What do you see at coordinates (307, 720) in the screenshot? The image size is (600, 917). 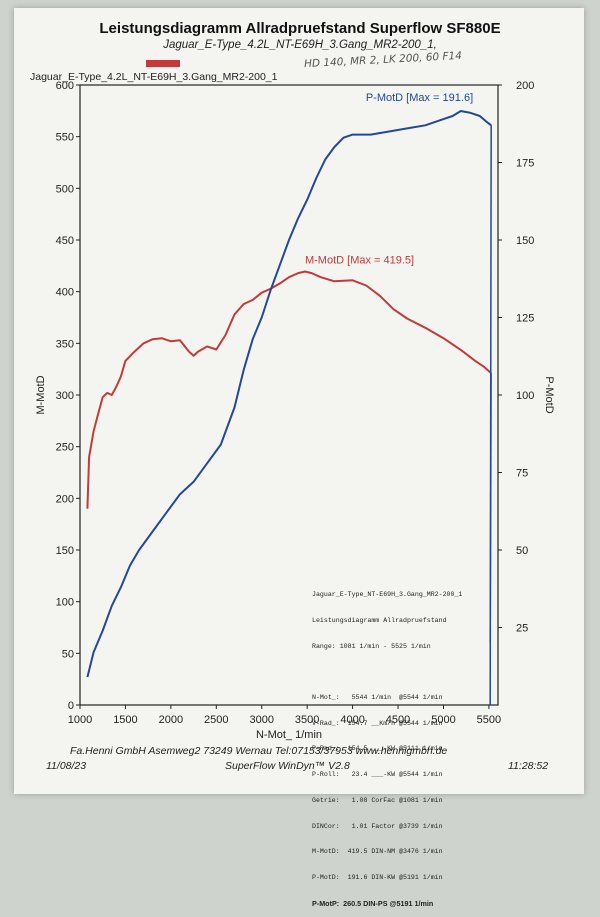 I see `x-tick-label: 3500` at bounding box center [307, 720].